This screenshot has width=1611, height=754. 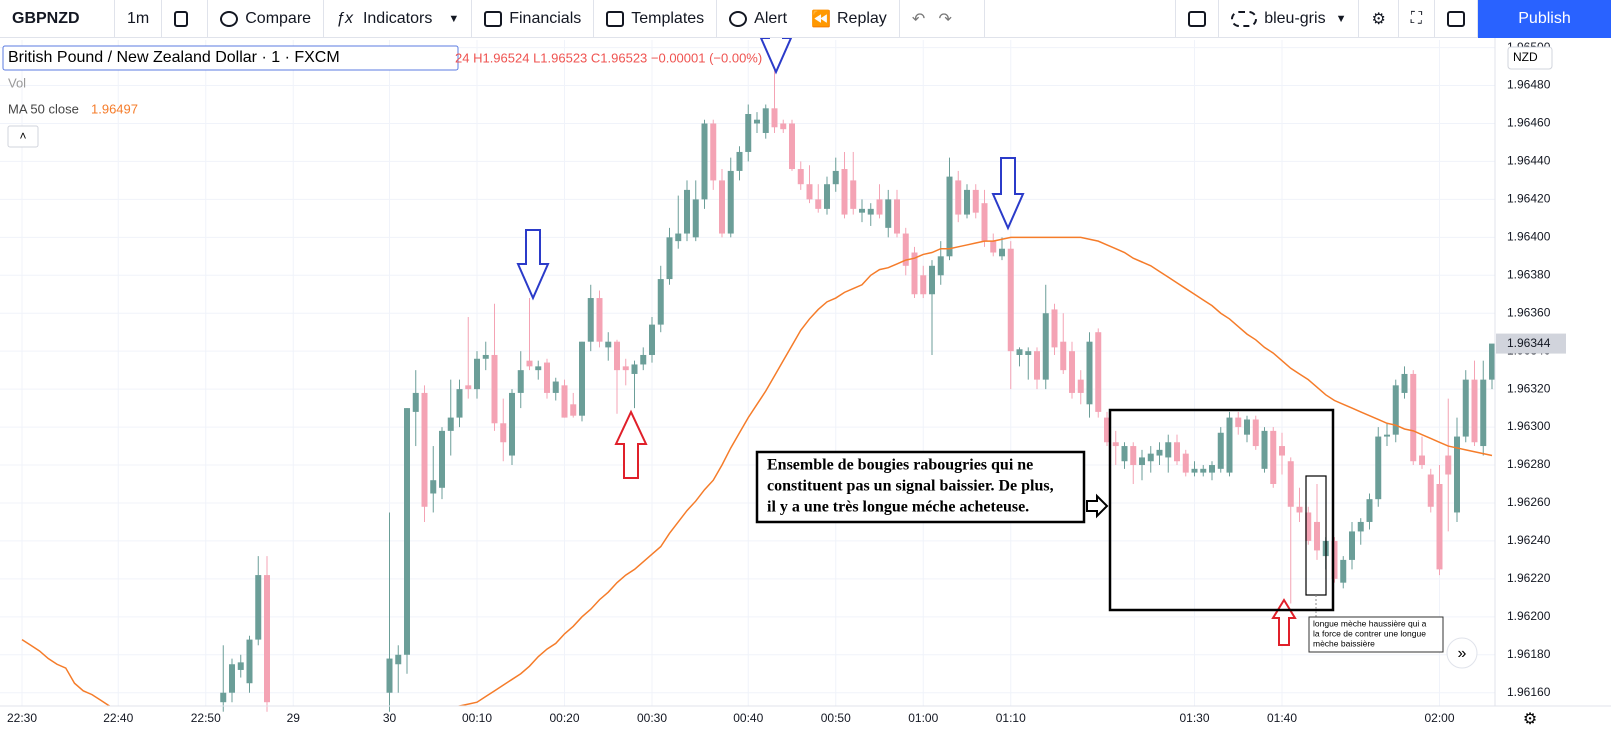 I want to click on x-tick-label: 01:40, so click(x=1282, y=718).